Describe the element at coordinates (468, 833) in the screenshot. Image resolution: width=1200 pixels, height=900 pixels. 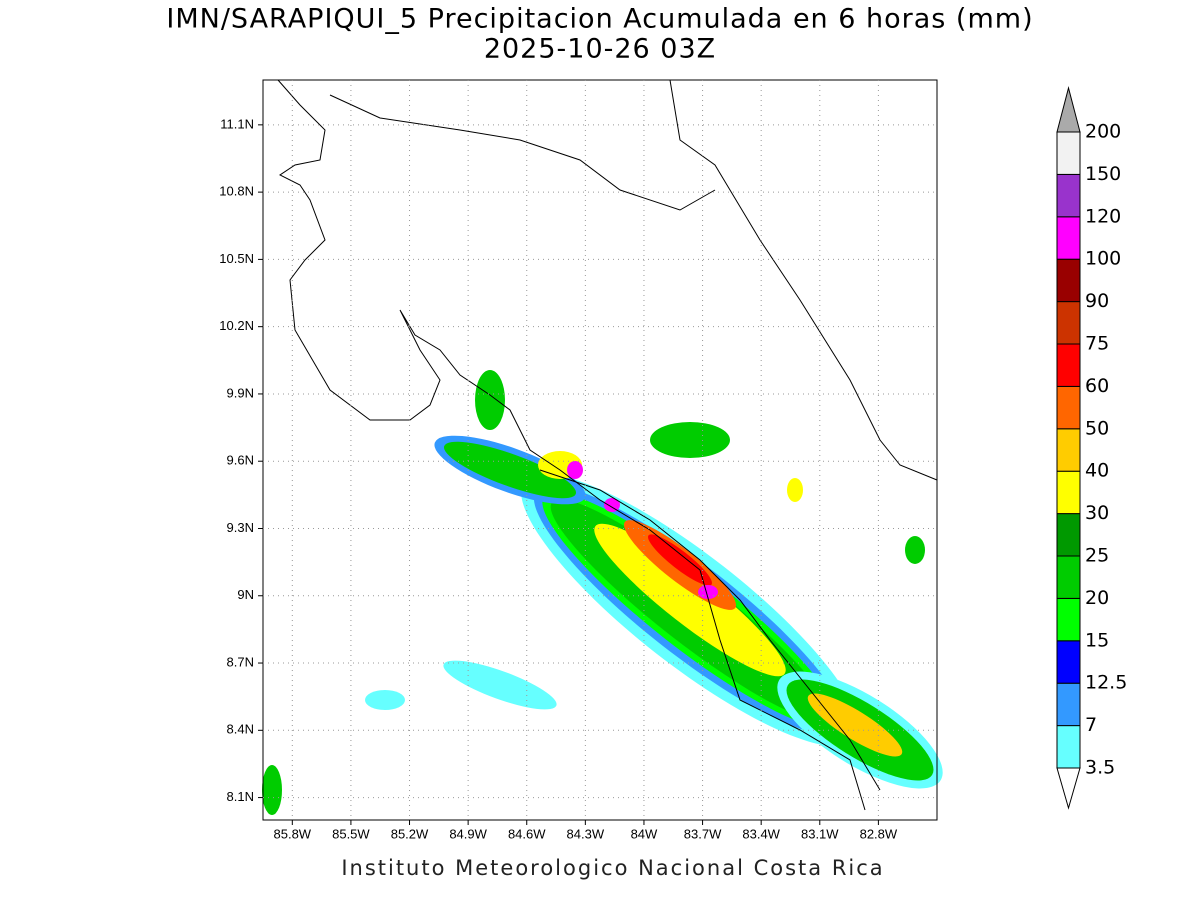
I see `lon-tick-label: 84.9W` at that location.